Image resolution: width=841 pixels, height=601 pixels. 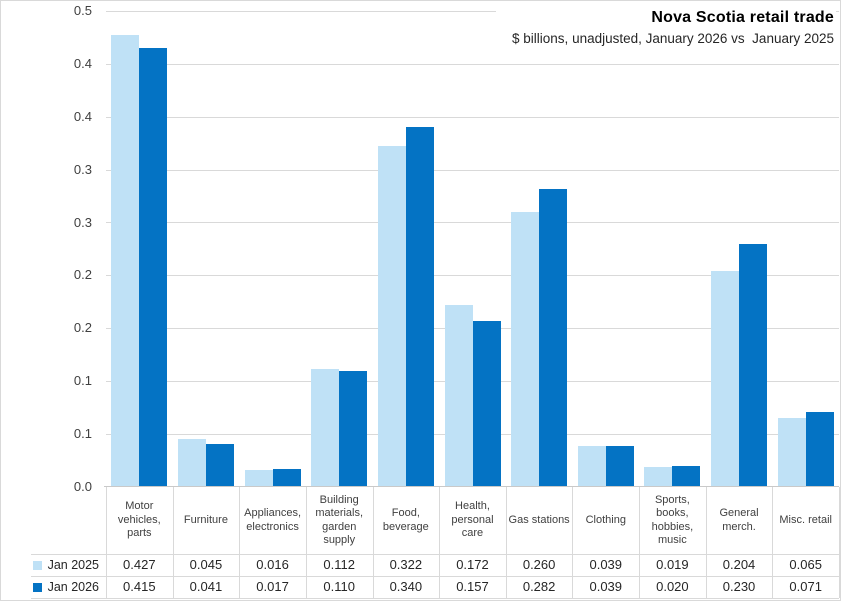 I want to click on y-axis-tick-label: 0.5, so click(x=82, y=10).